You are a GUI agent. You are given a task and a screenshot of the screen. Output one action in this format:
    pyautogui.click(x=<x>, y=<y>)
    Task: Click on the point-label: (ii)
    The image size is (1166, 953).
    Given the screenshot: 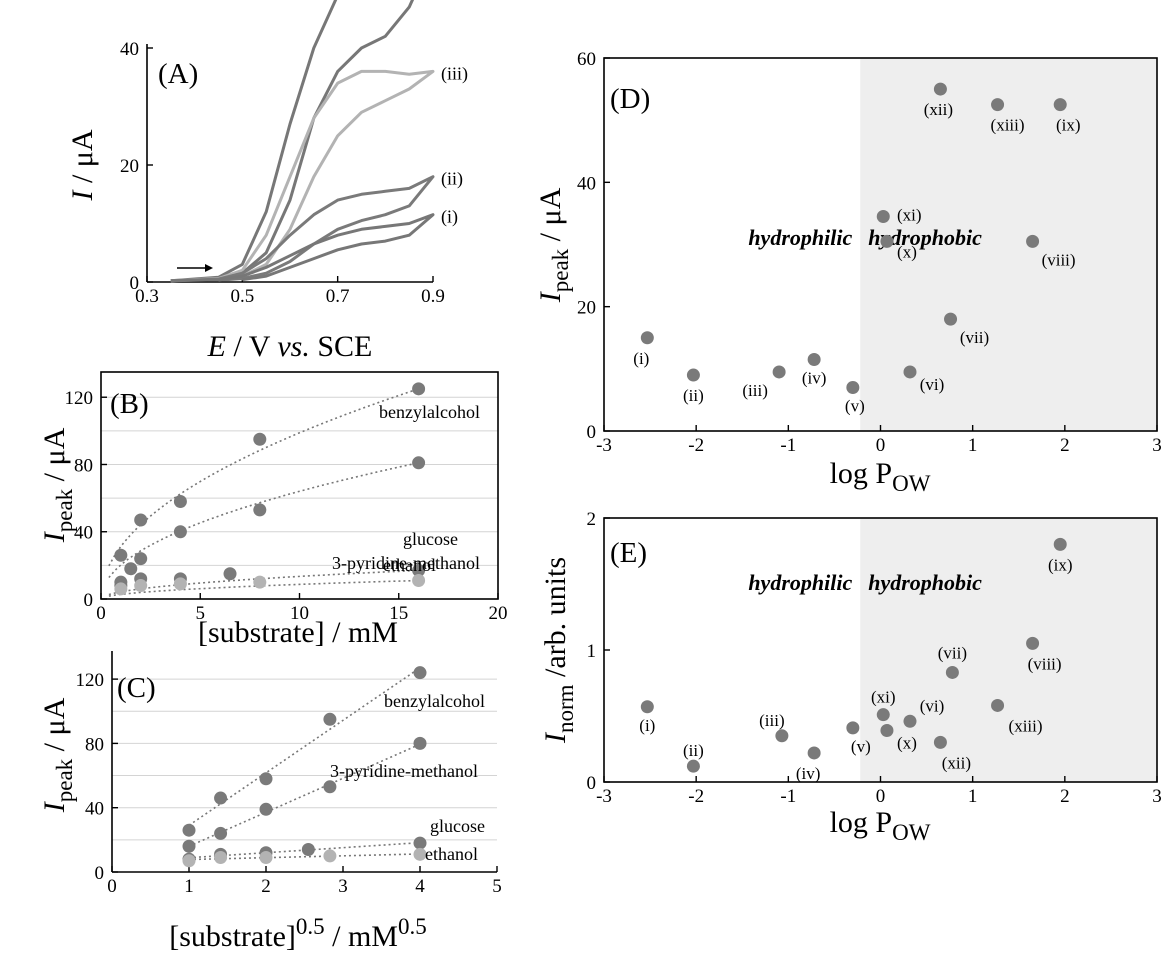 What is the action you would take?
    pyautogui.click(x=693, y=395)
    